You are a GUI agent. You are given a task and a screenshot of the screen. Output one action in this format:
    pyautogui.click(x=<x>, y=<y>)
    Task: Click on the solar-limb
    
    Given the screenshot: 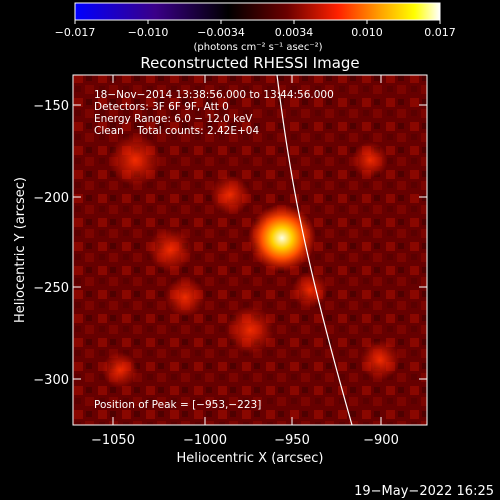 What is the action you would take?
    pyautogui.click(x=314, y=250)
    